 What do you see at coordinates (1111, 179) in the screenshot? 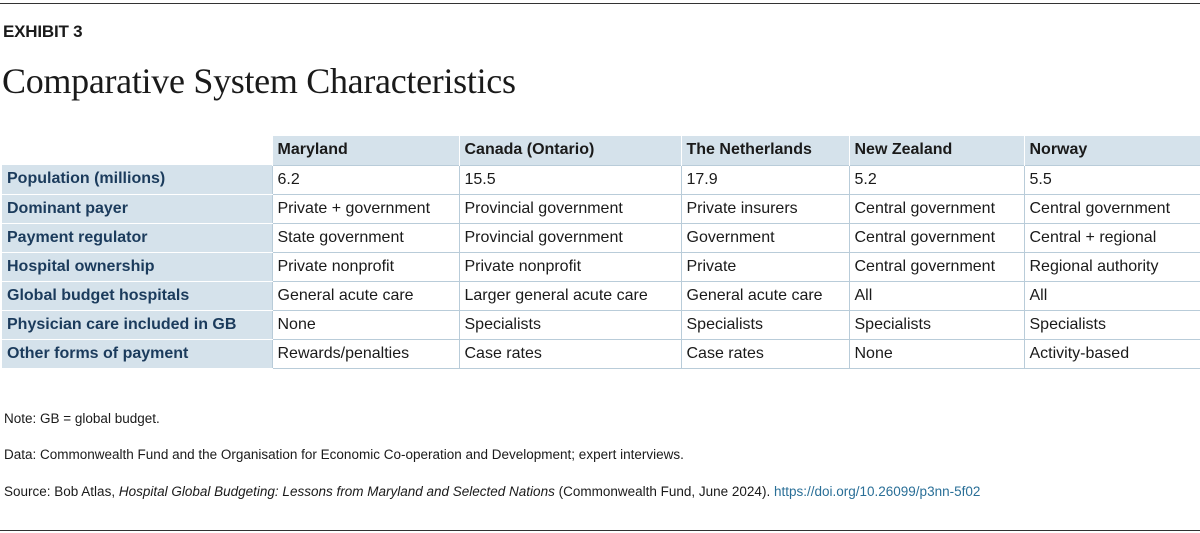
I see `table-cell: 5.5` at bounding box center [1111, 179].